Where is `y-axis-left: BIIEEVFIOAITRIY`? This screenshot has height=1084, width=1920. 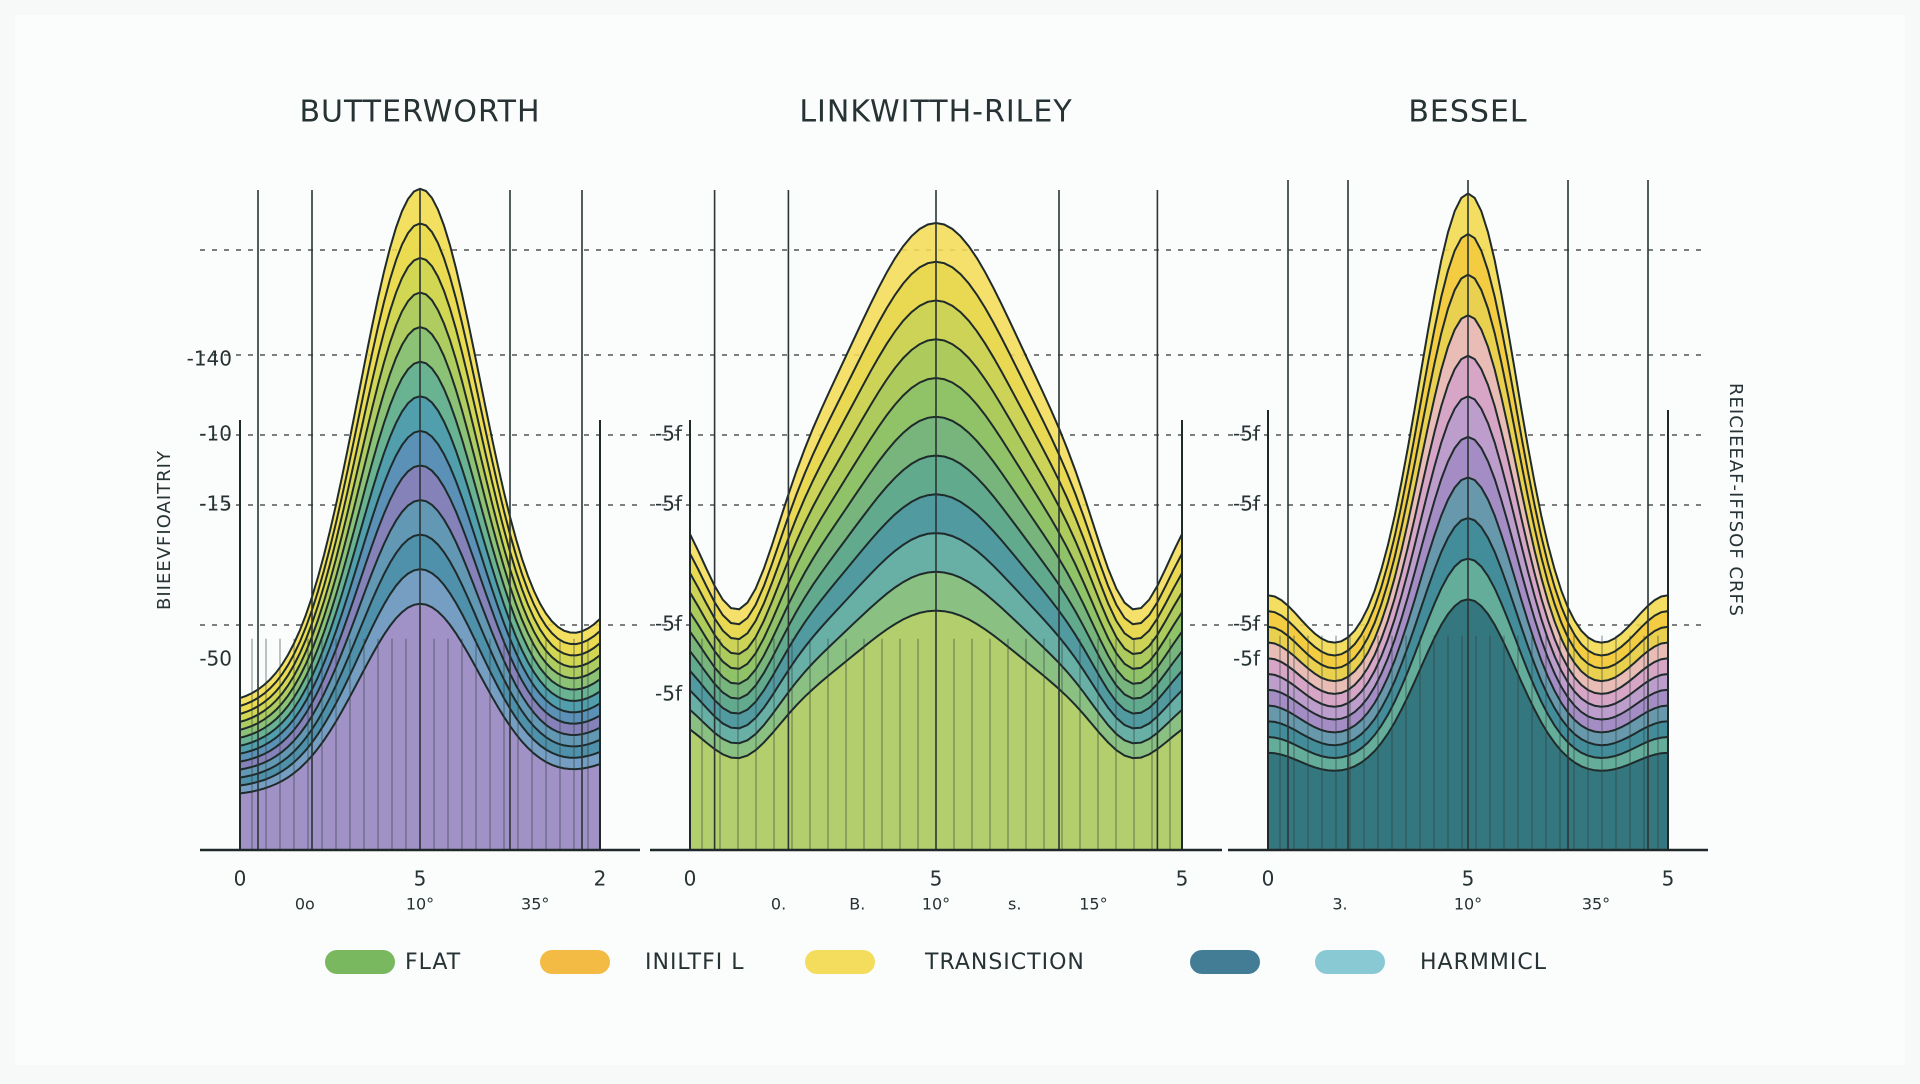
y-axis-left: BIIEEVFIOAITRIY is located at coordinates (164, 530).